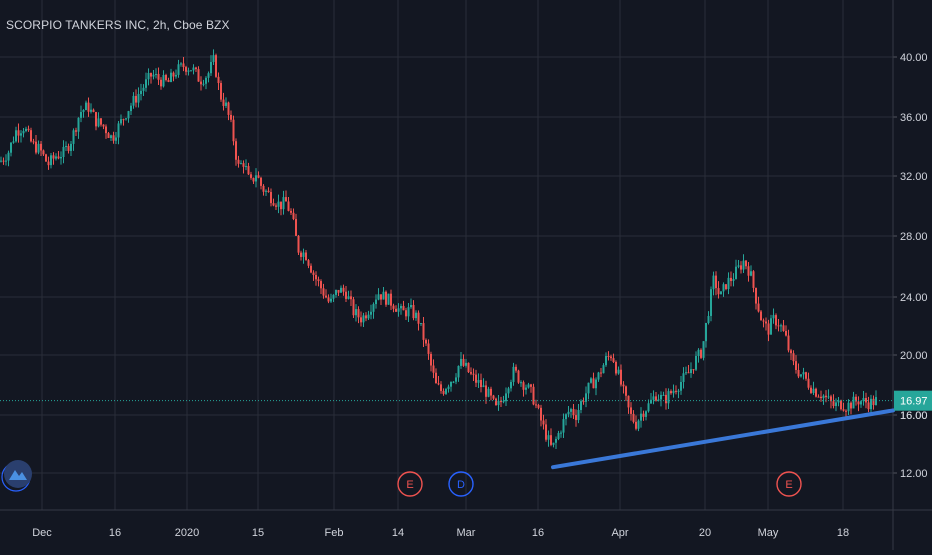 Image resolution: width=932 pixels, height=555 pixels. I want to click on y-tick-label-partial: 16.00, so click(914, 416).